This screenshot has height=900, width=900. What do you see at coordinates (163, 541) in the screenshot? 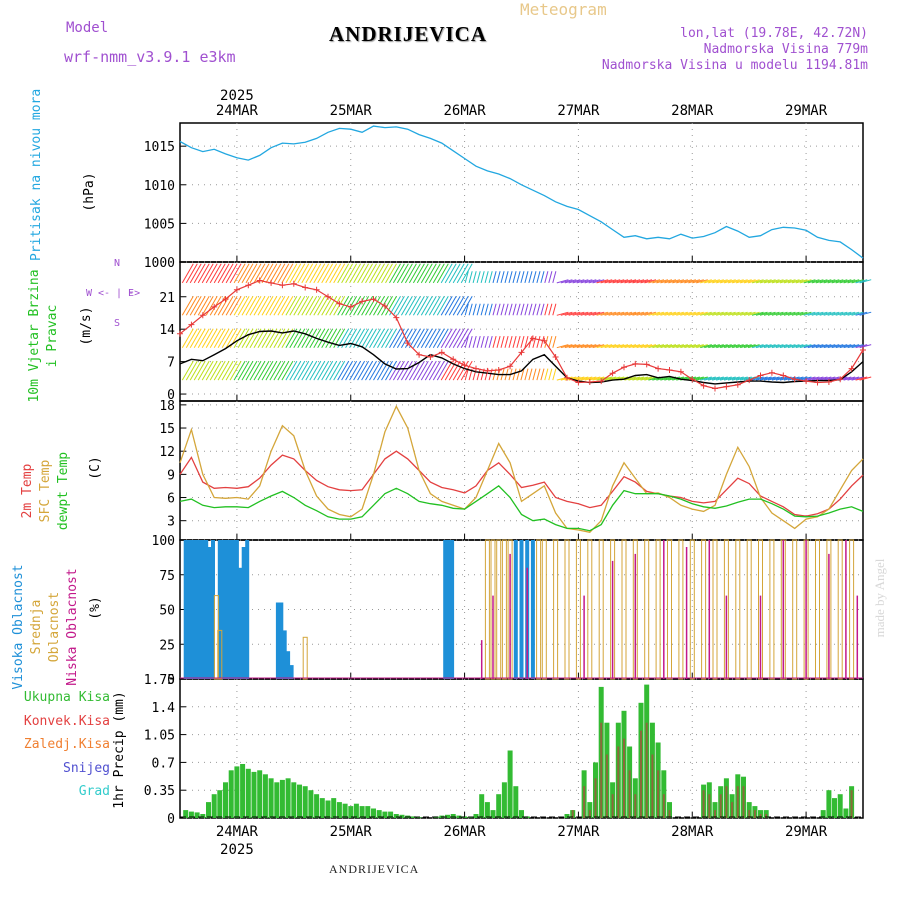
I see `ytick-label-3: 100` at bounding box center [163, 541].